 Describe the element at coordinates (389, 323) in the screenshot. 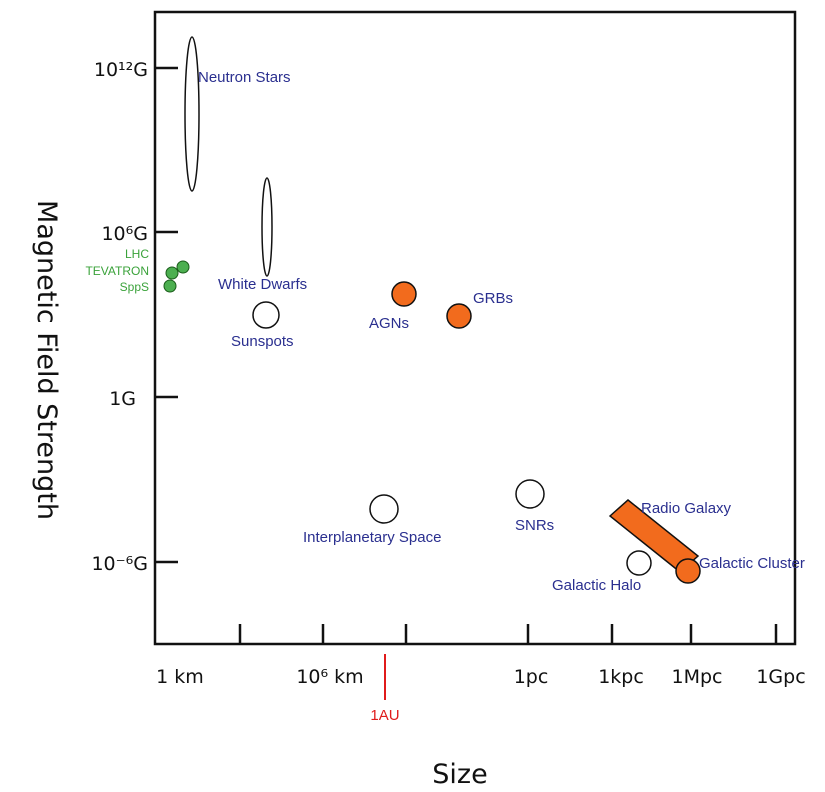

I see `agns-label: AGNs` at that location.